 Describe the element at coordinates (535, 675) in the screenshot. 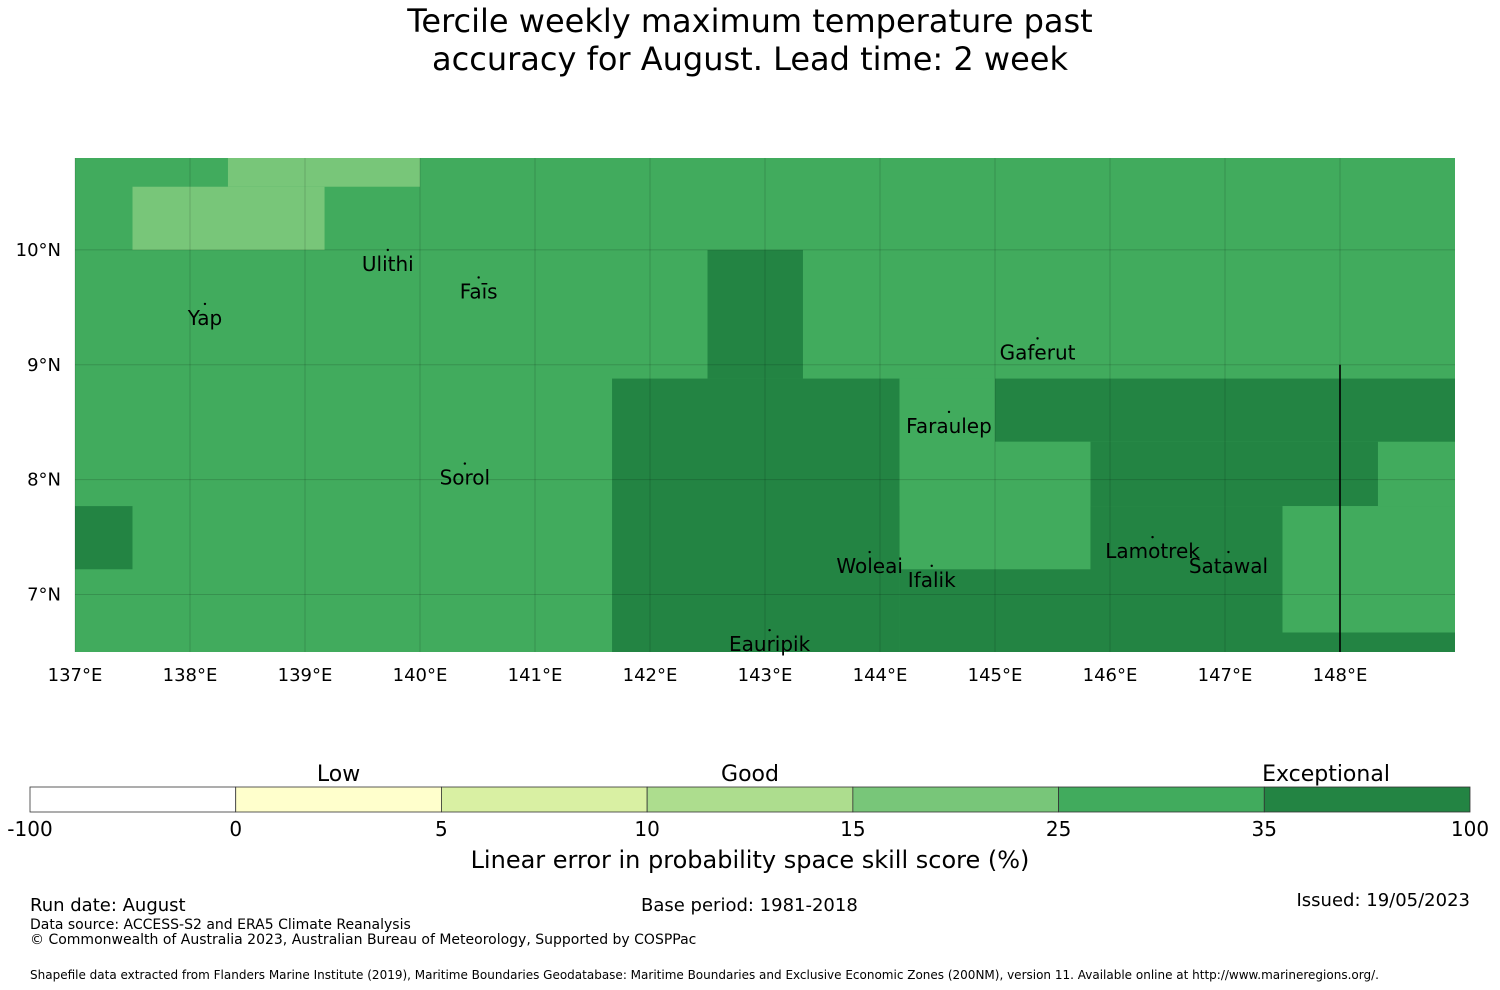

I see `longitude-tick-label: 141°E` at that location.